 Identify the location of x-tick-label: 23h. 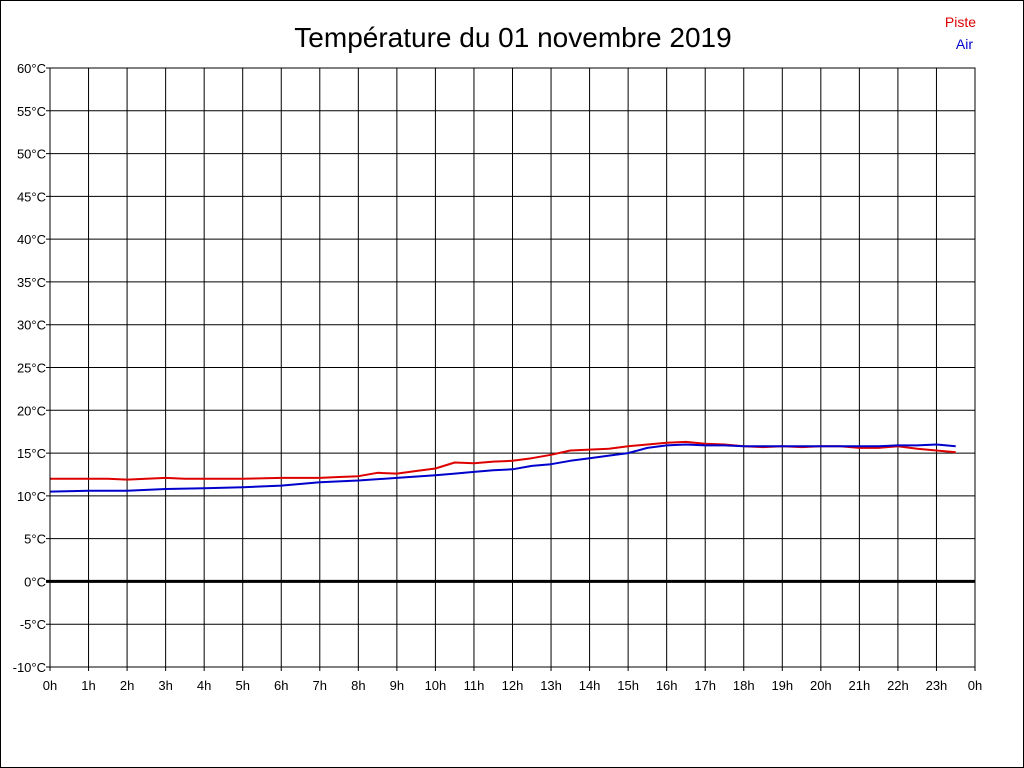
(937, 685).